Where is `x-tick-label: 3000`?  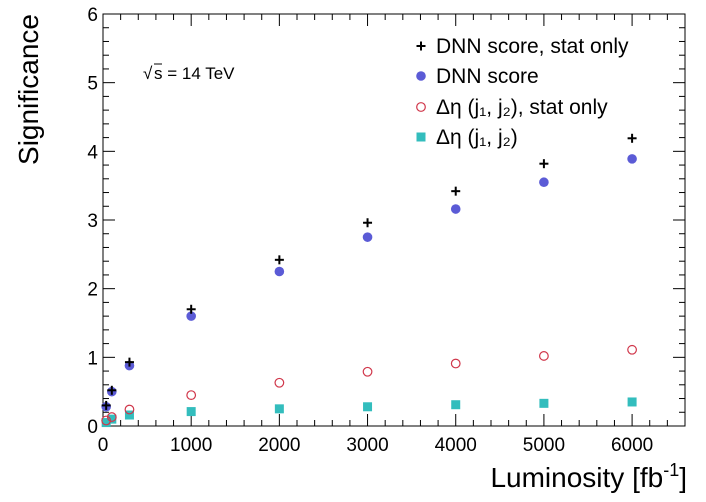
x-tick-label: 3000 is located at coordinates (367, 445).